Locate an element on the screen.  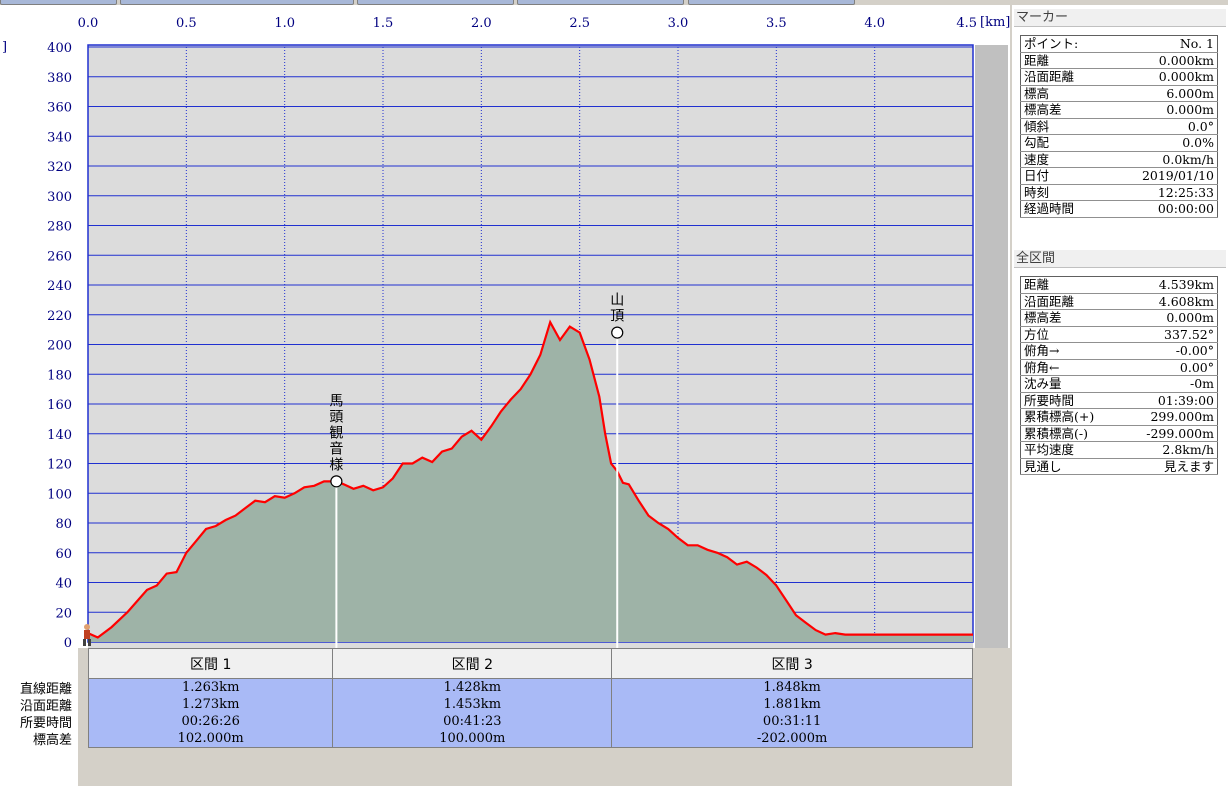
info-value: 00:00:00 is located at coordinates (1162, 209).